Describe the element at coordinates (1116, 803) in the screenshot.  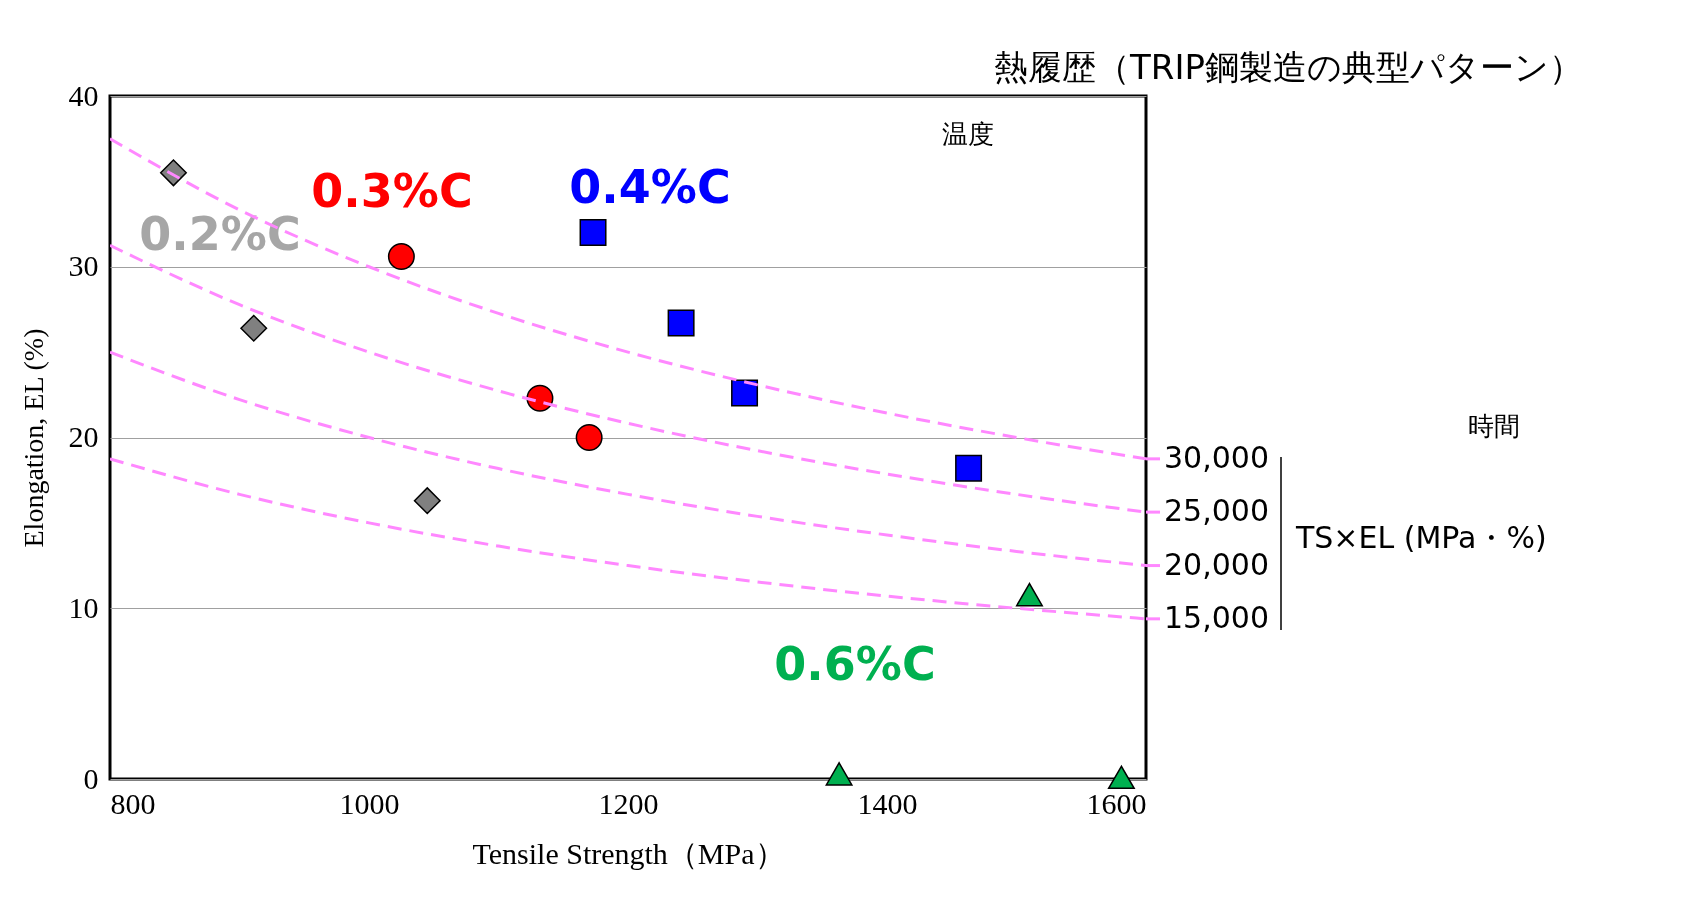
I see `x-tick-label: 1600` at that location.